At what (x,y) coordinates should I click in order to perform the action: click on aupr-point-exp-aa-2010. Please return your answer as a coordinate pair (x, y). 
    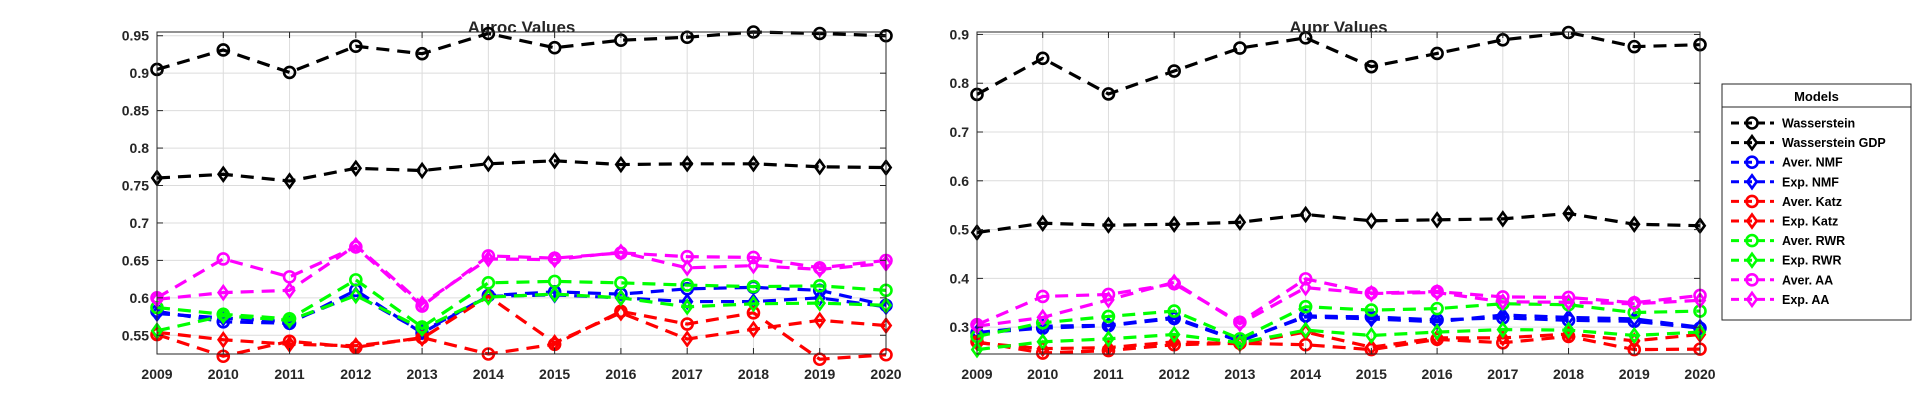
    Looking at the image, I should click on (1043, 317).